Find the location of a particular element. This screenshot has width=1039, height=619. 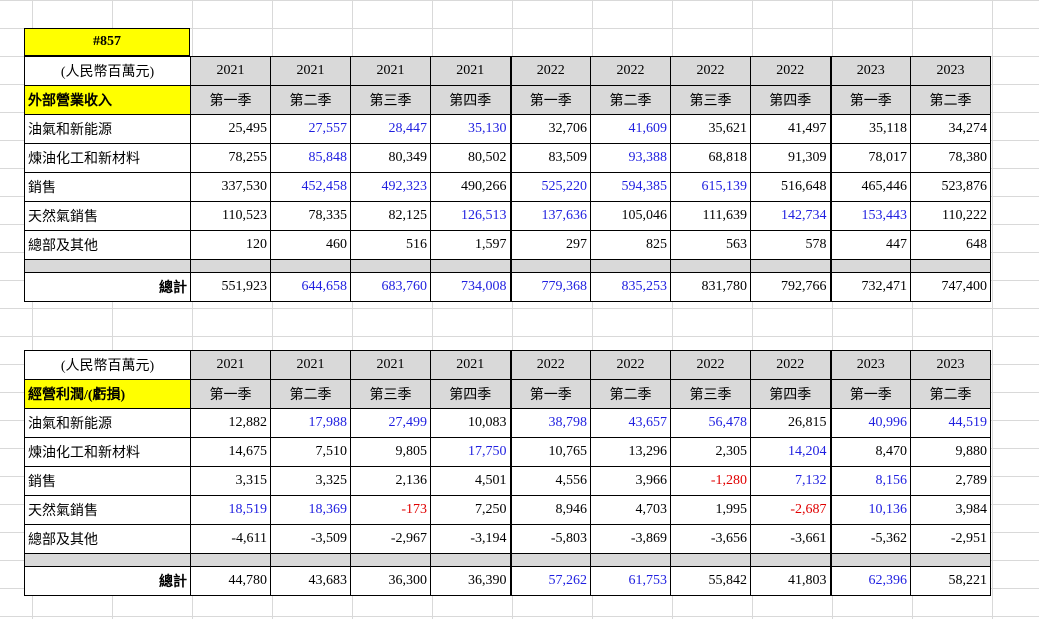

total-value-cell: 61,753 is located at coordinates (630, 581).